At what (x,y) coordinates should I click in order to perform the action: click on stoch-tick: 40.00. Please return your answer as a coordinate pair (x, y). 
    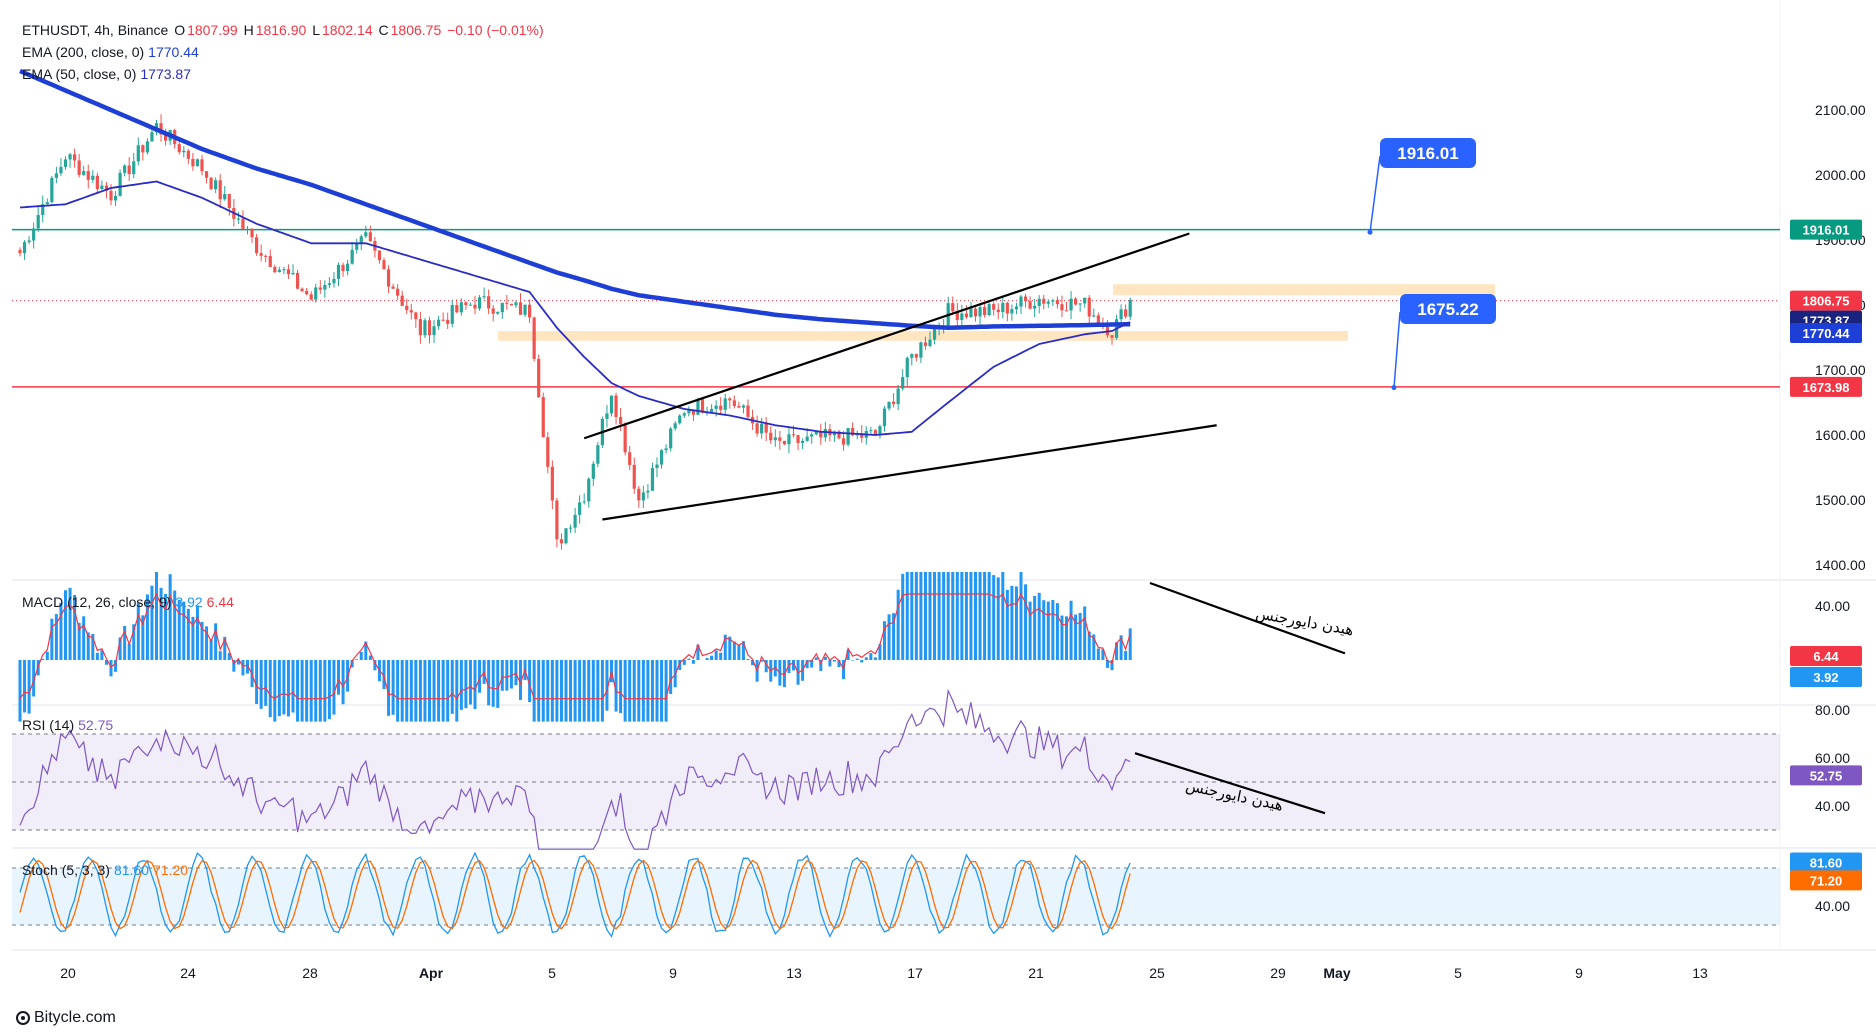
    Looking at the image, I should click on (1832, 906).